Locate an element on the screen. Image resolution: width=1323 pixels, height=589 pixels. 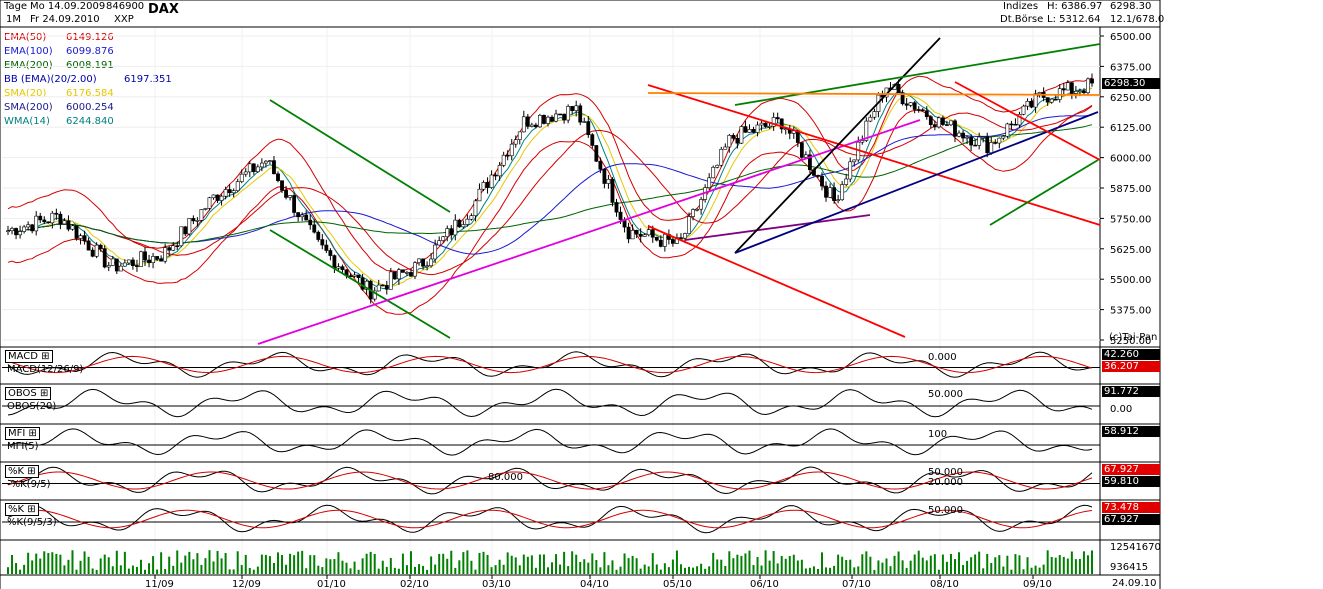
legend-value: 6176.584 is located at coordinates (90, 93).